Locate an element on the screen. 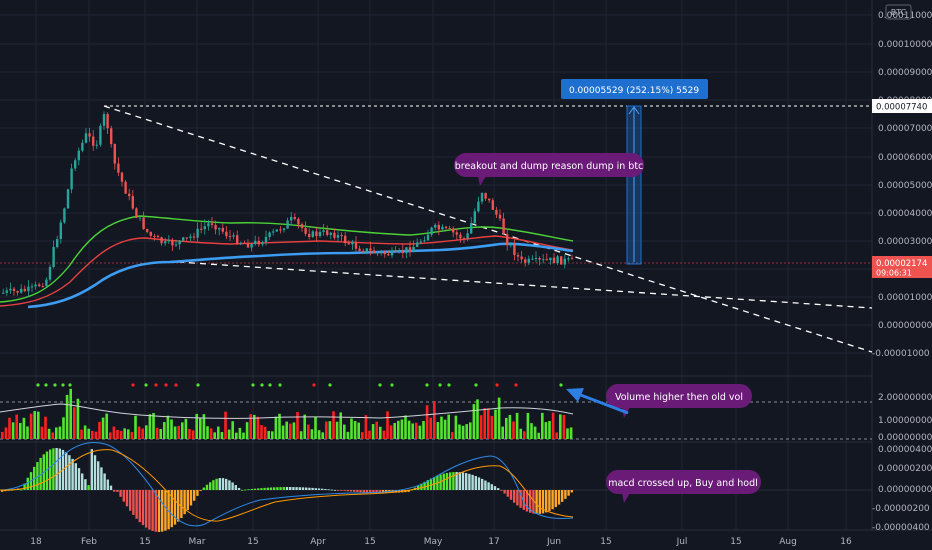  breakout-callout: breakout and dump reason dump in btc is located at coordinates (549, 169).